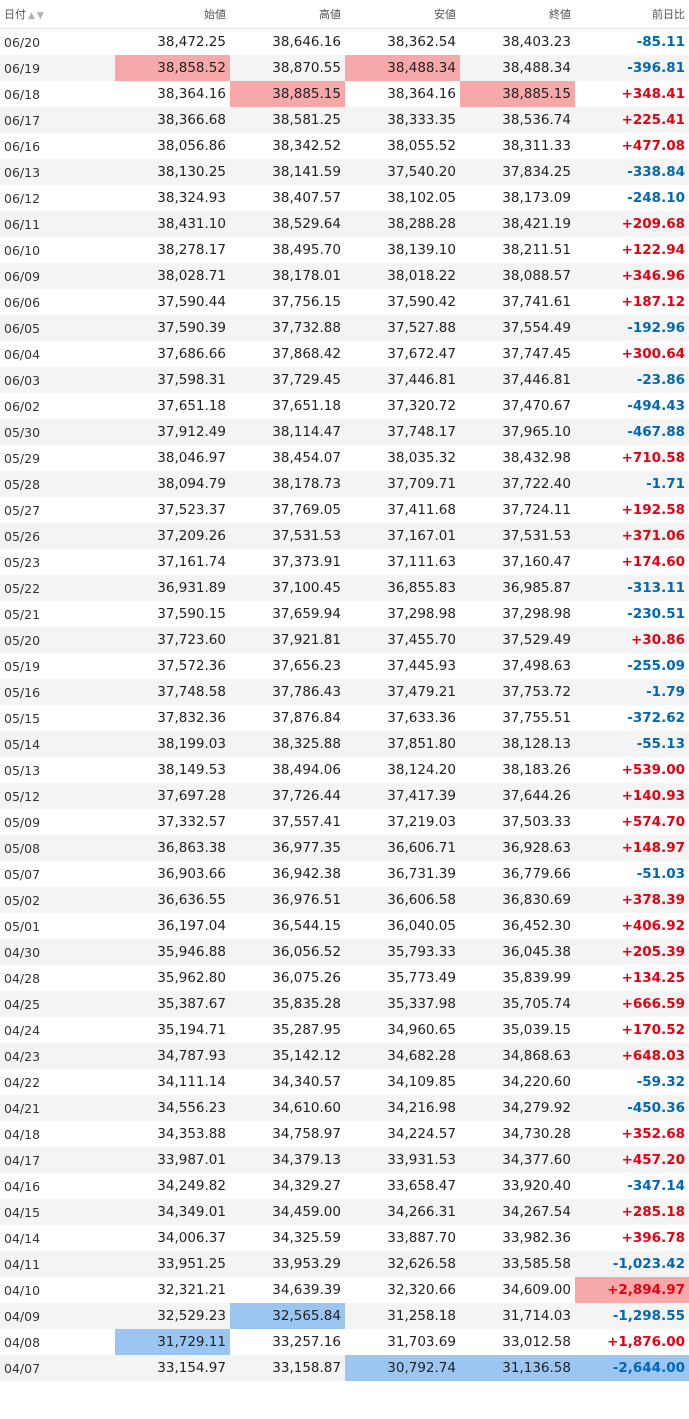  What do you see at coordinates (632, 198) in the screenshot?
I see `change-cell: -248.10` at bounding box center [632, 198].